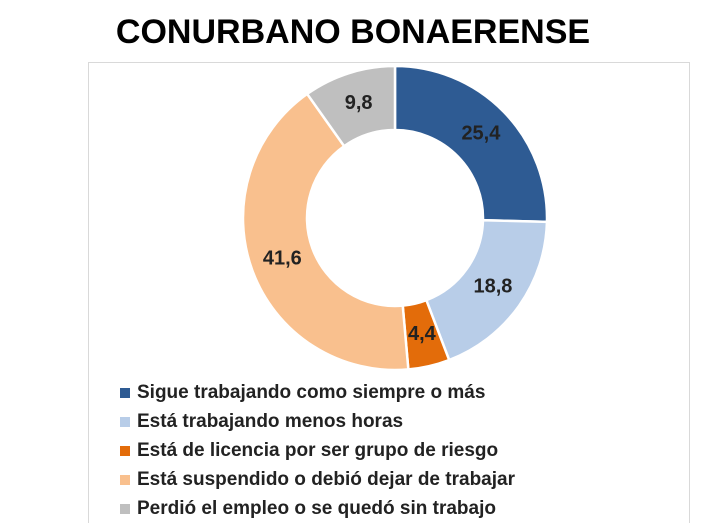  I want to click on value-label: 41,6, so click(282, 259).